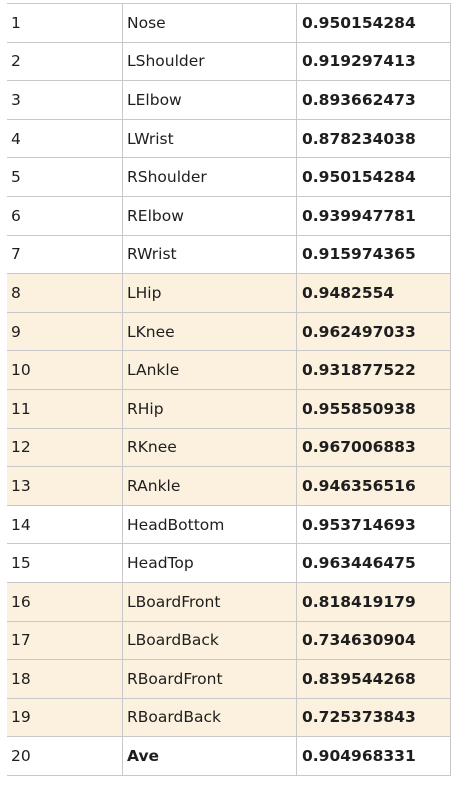 Image resolution: width=458 pixels, height=794 pixels. Describe the element at coordinates (21, 640) in the screenshot. I see `row-index: 17` at that location.